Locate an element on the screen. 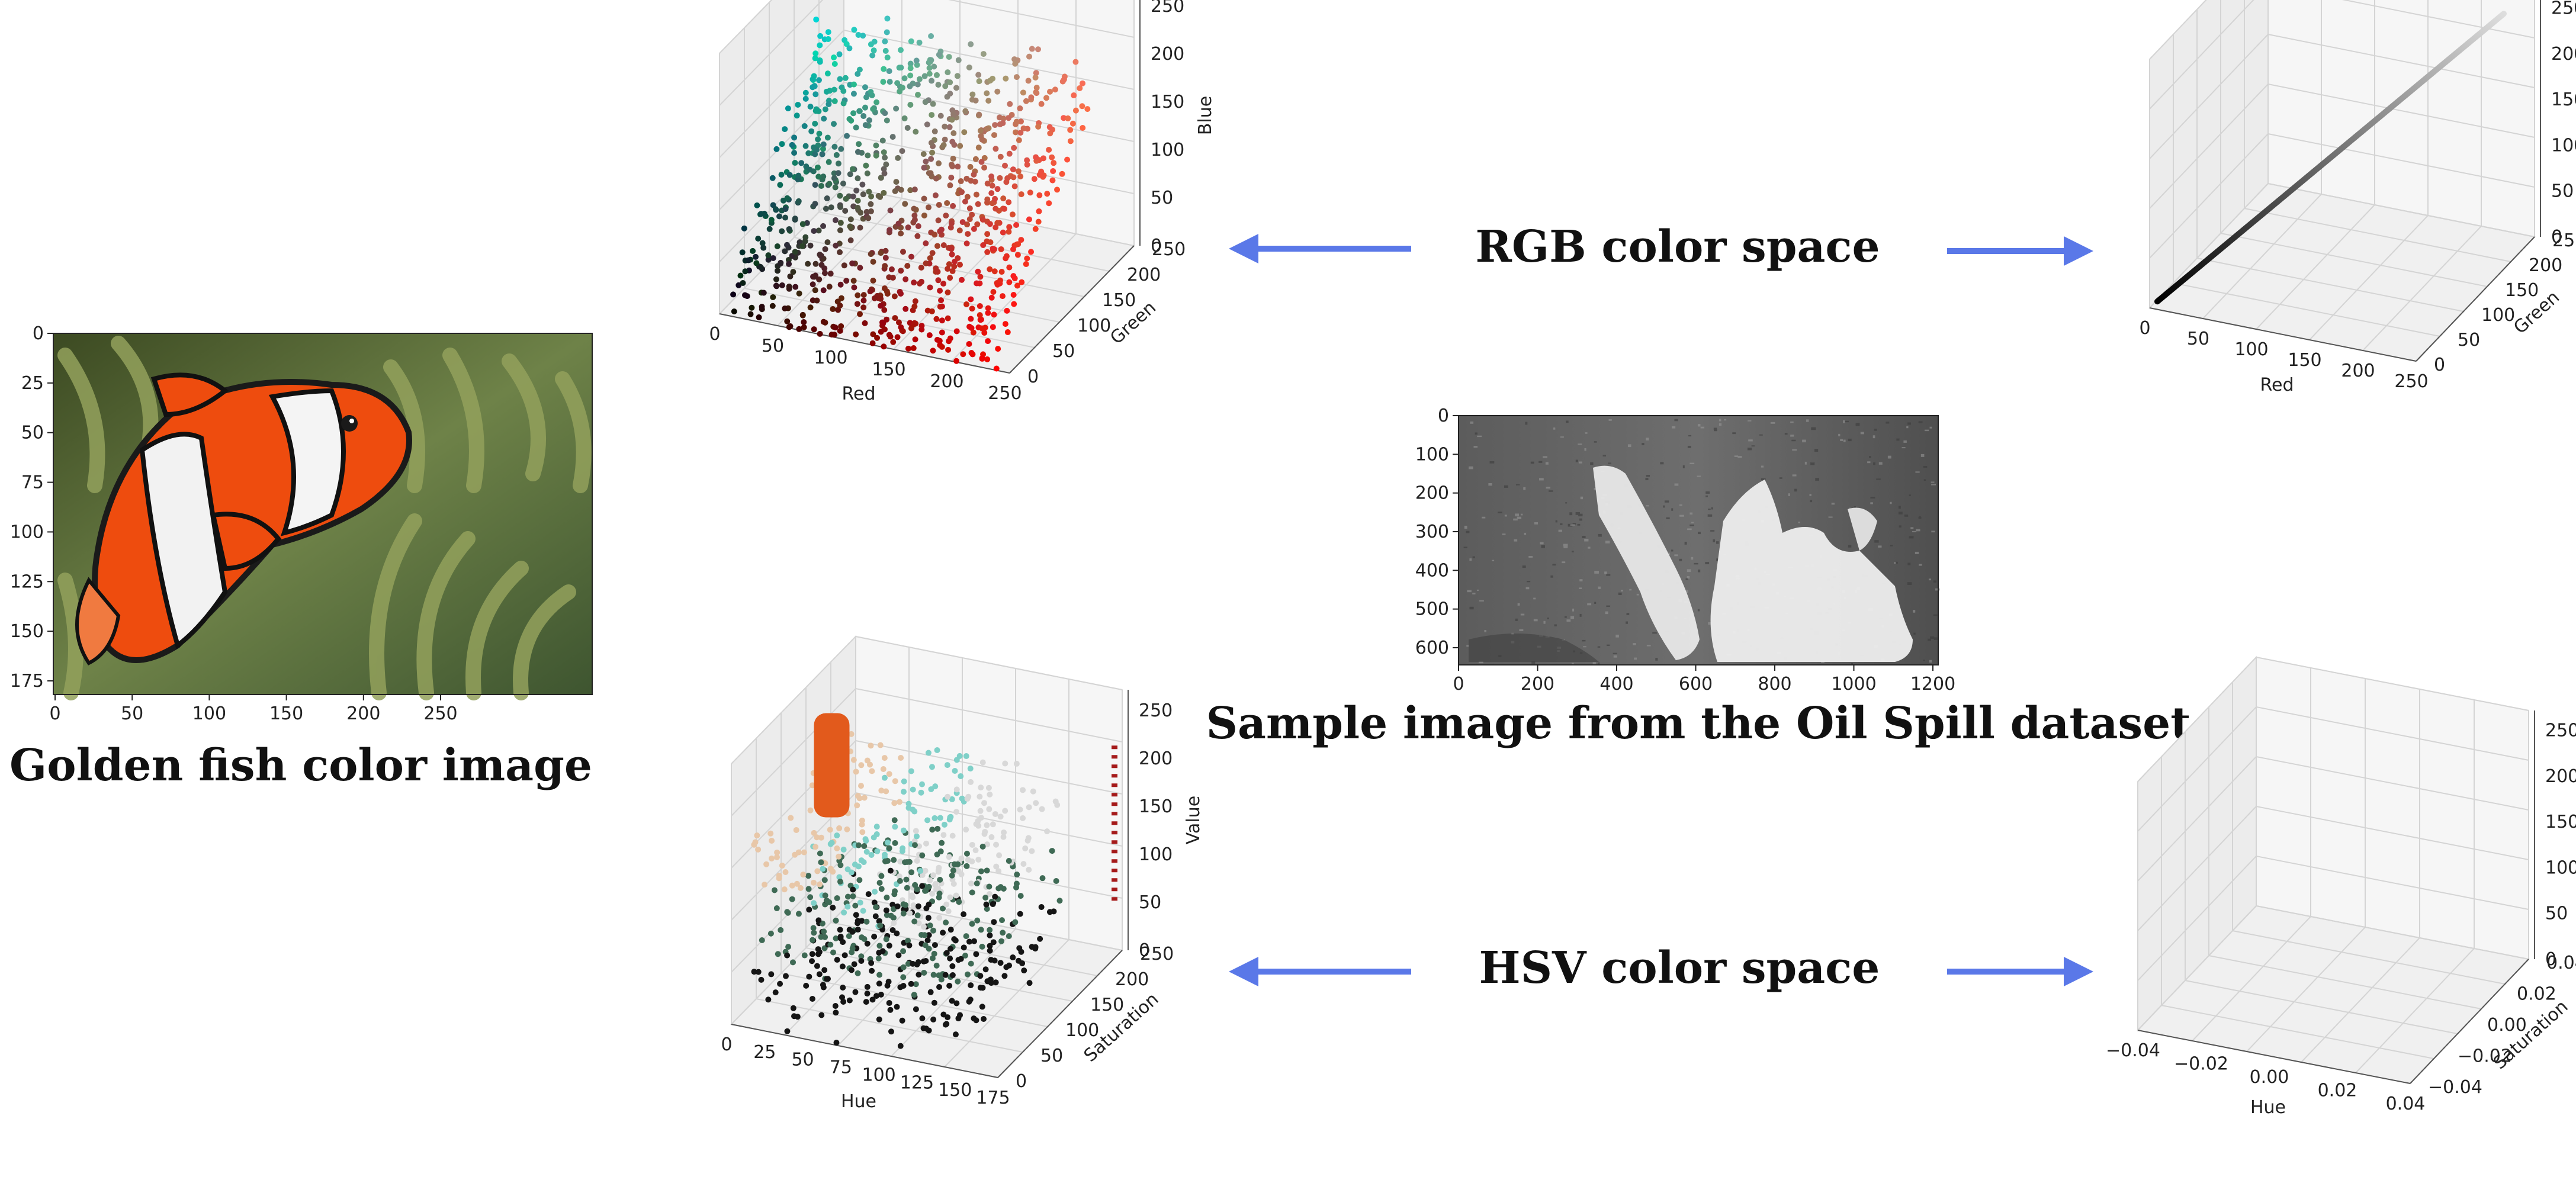 The height and width of the screenshot is (1180, 2576). z-tick-label: 150 is located at coordinates (2563, 99).